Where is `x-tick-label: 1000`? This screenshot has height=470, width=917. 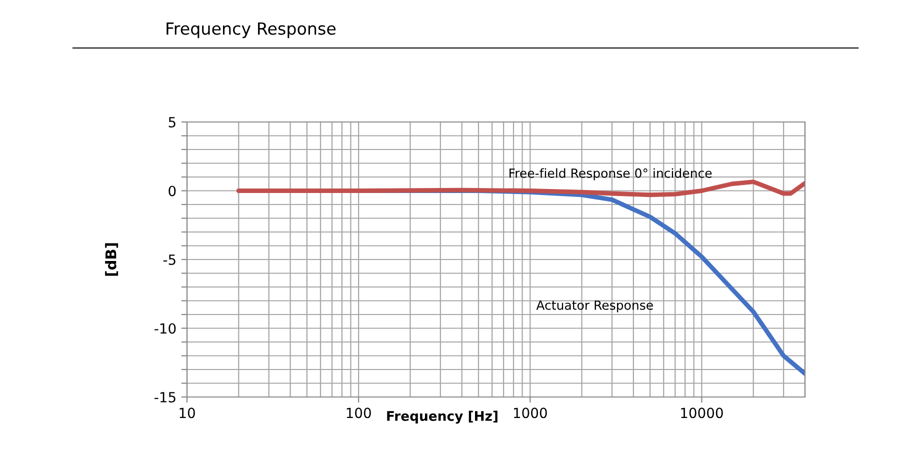 x-tick-label: 1000 is located at coordinates (530, 413).